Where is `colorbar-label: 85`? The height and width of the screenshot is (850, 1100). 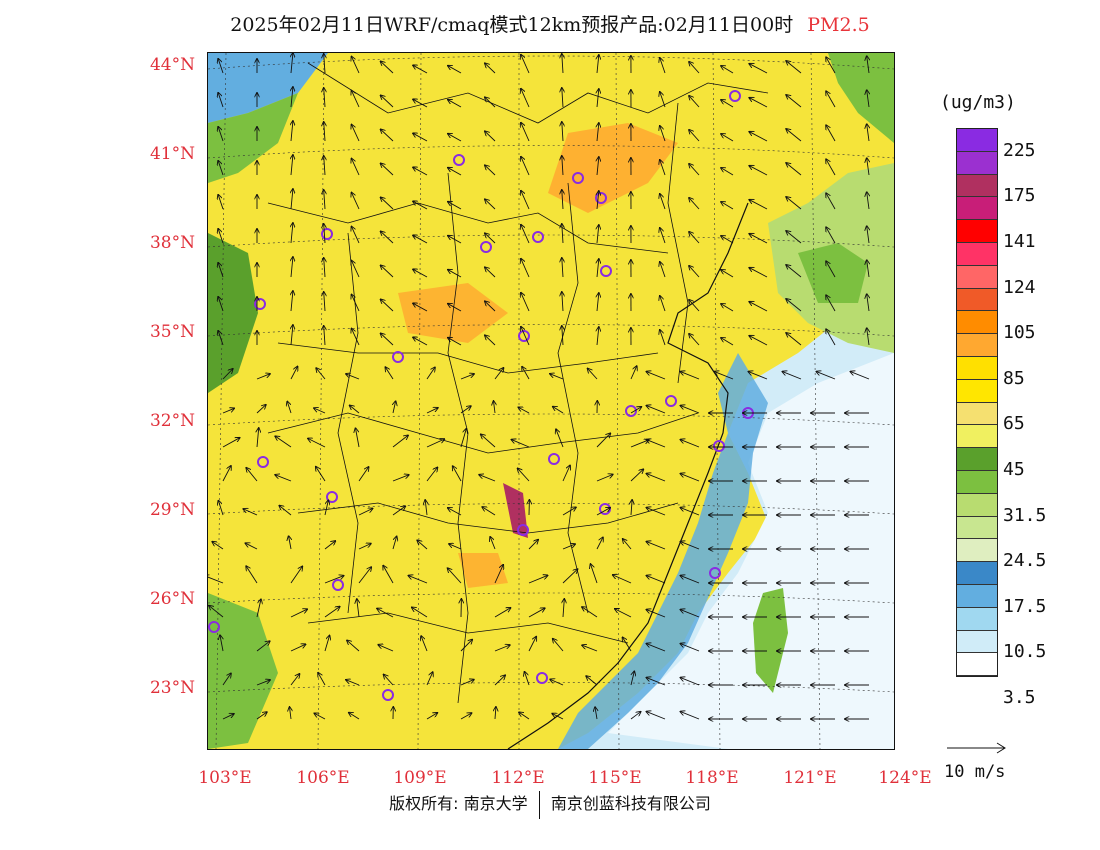
colorbar-label: 85 is located at coordinates (1014, 378).